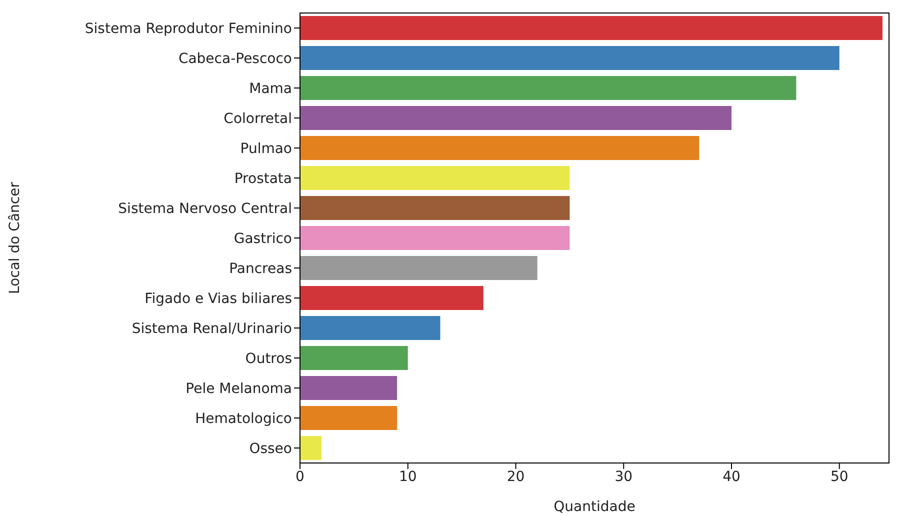 The height and width of the screenshot is (517, 897). Describe the element at coordinates (731, 476) in the screenshot. I see `x-tick-label: 40` at that location.